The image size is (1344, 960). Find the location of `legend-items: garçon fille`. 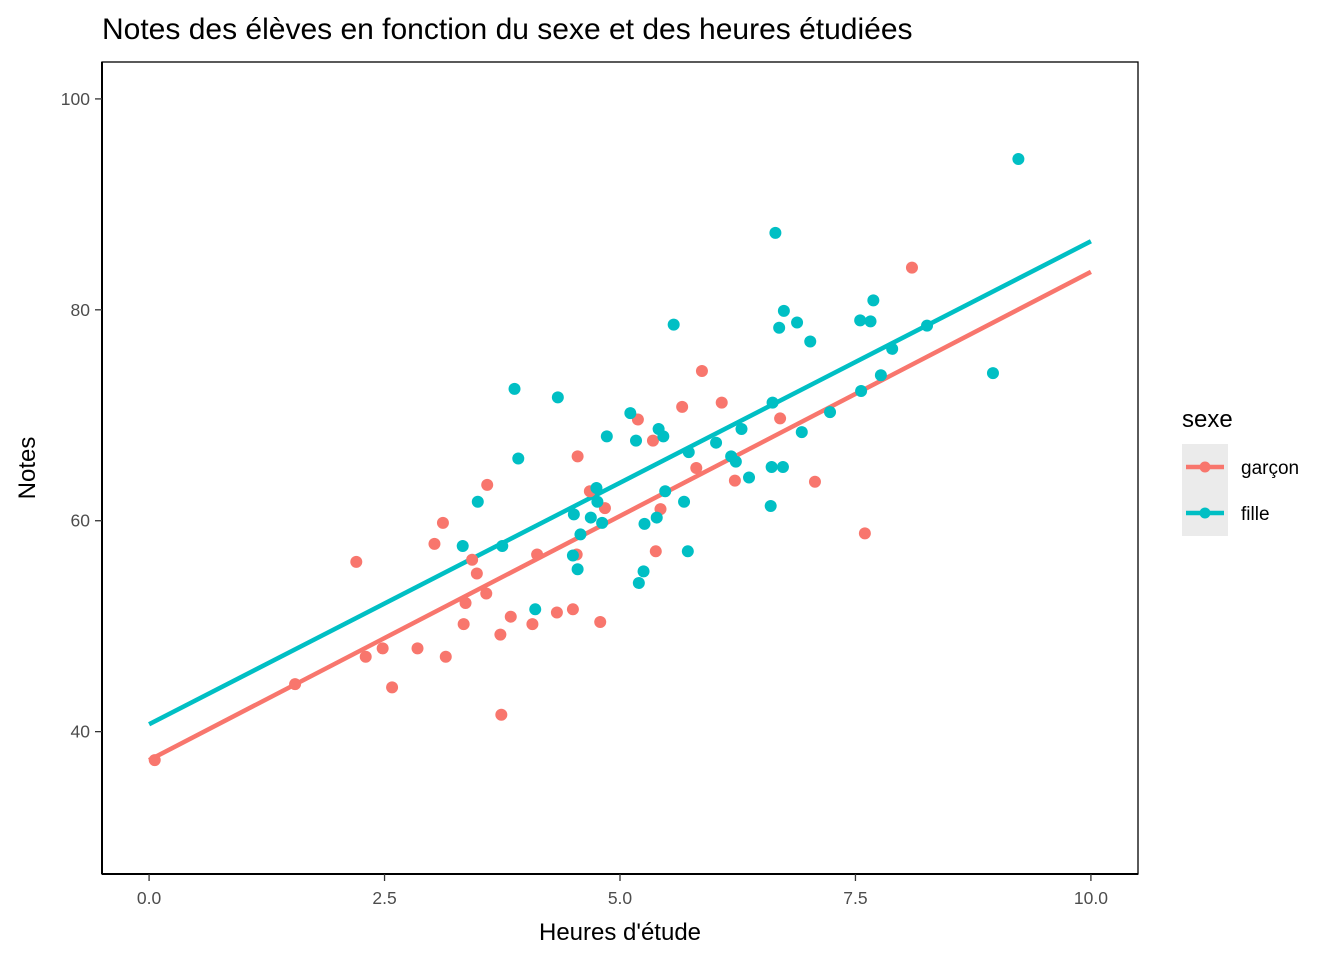

legend-items: garçon fille is located at coordinates (1240, 490).